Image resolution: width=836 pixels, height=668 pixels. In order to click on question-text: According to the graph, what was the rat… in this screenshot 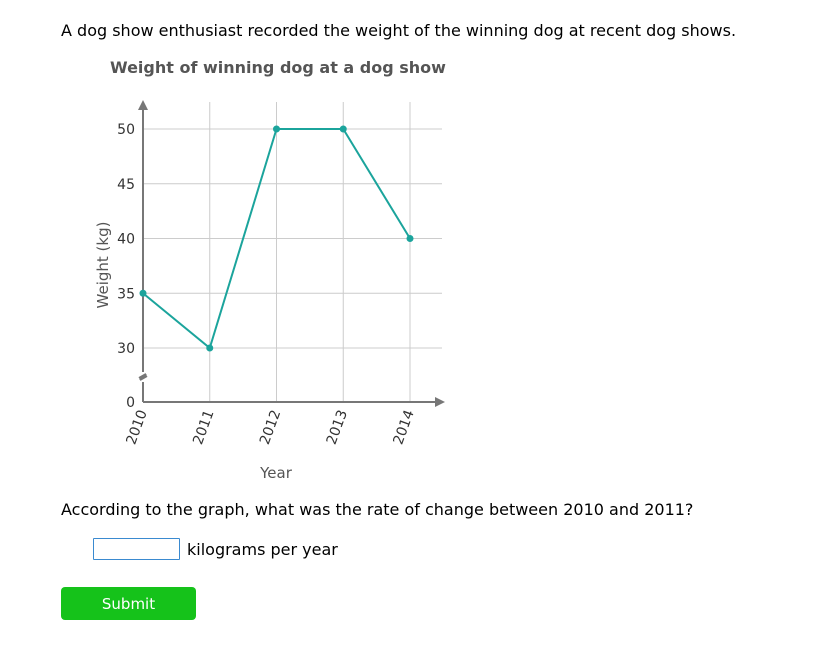, I will do `click(377, 509)`.